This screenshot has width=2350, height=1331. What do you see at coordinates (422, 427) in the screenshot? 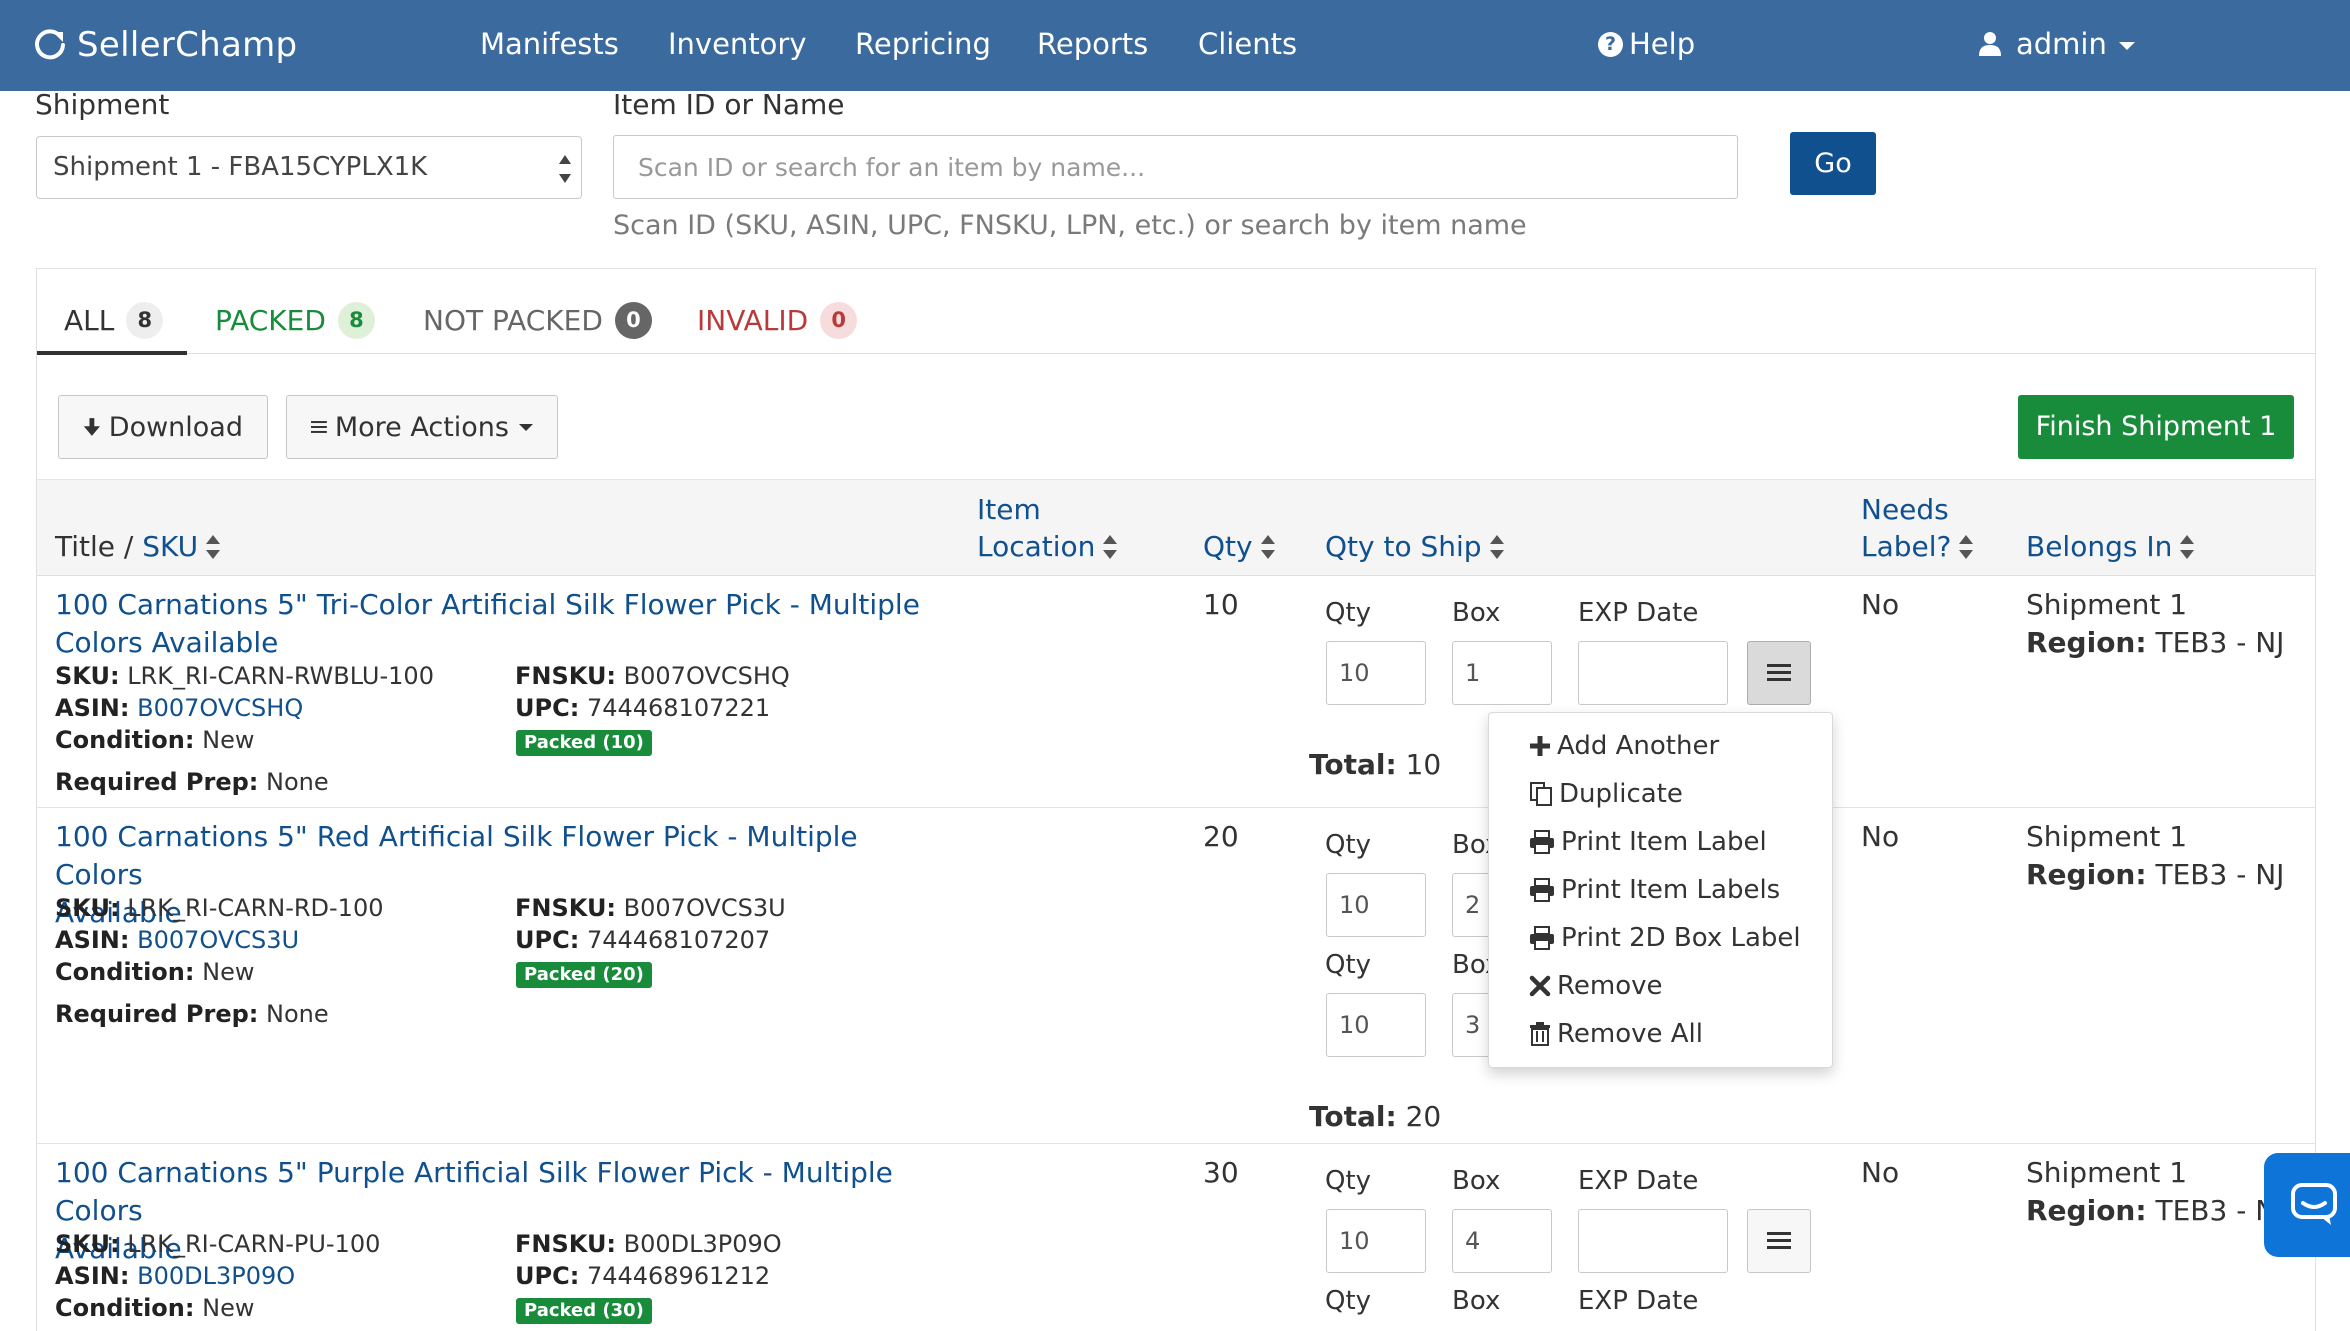
I see `more-actions-button: More Actions` at bounding box center [422, 427].